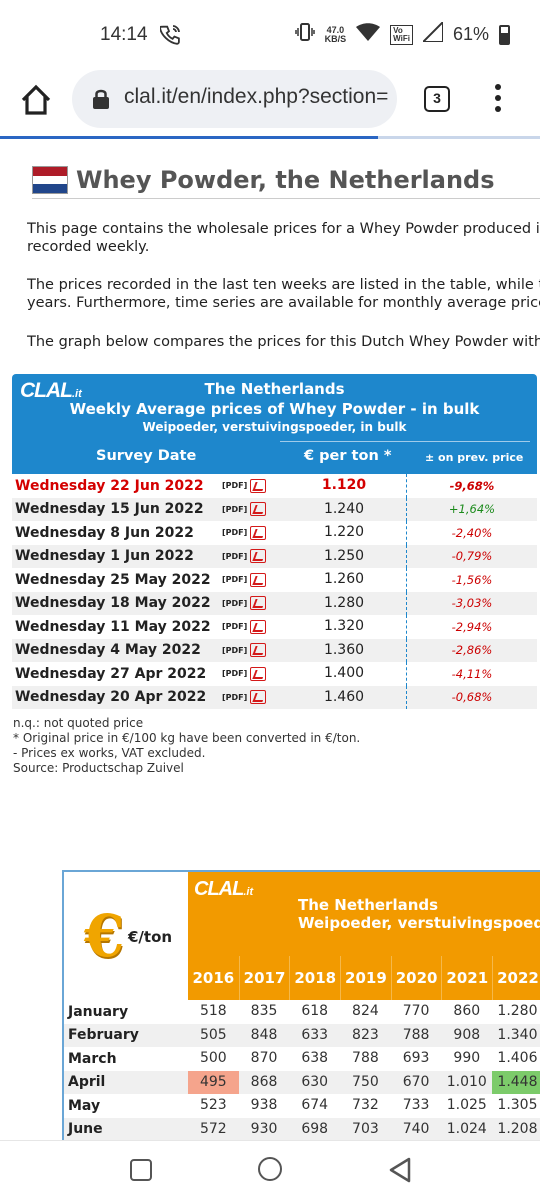 This screenshot has width=540, height=1200. Describe the element at coordinates (437, 99) in the screenshot. I see `tab-switcher-button: 3` at that location.